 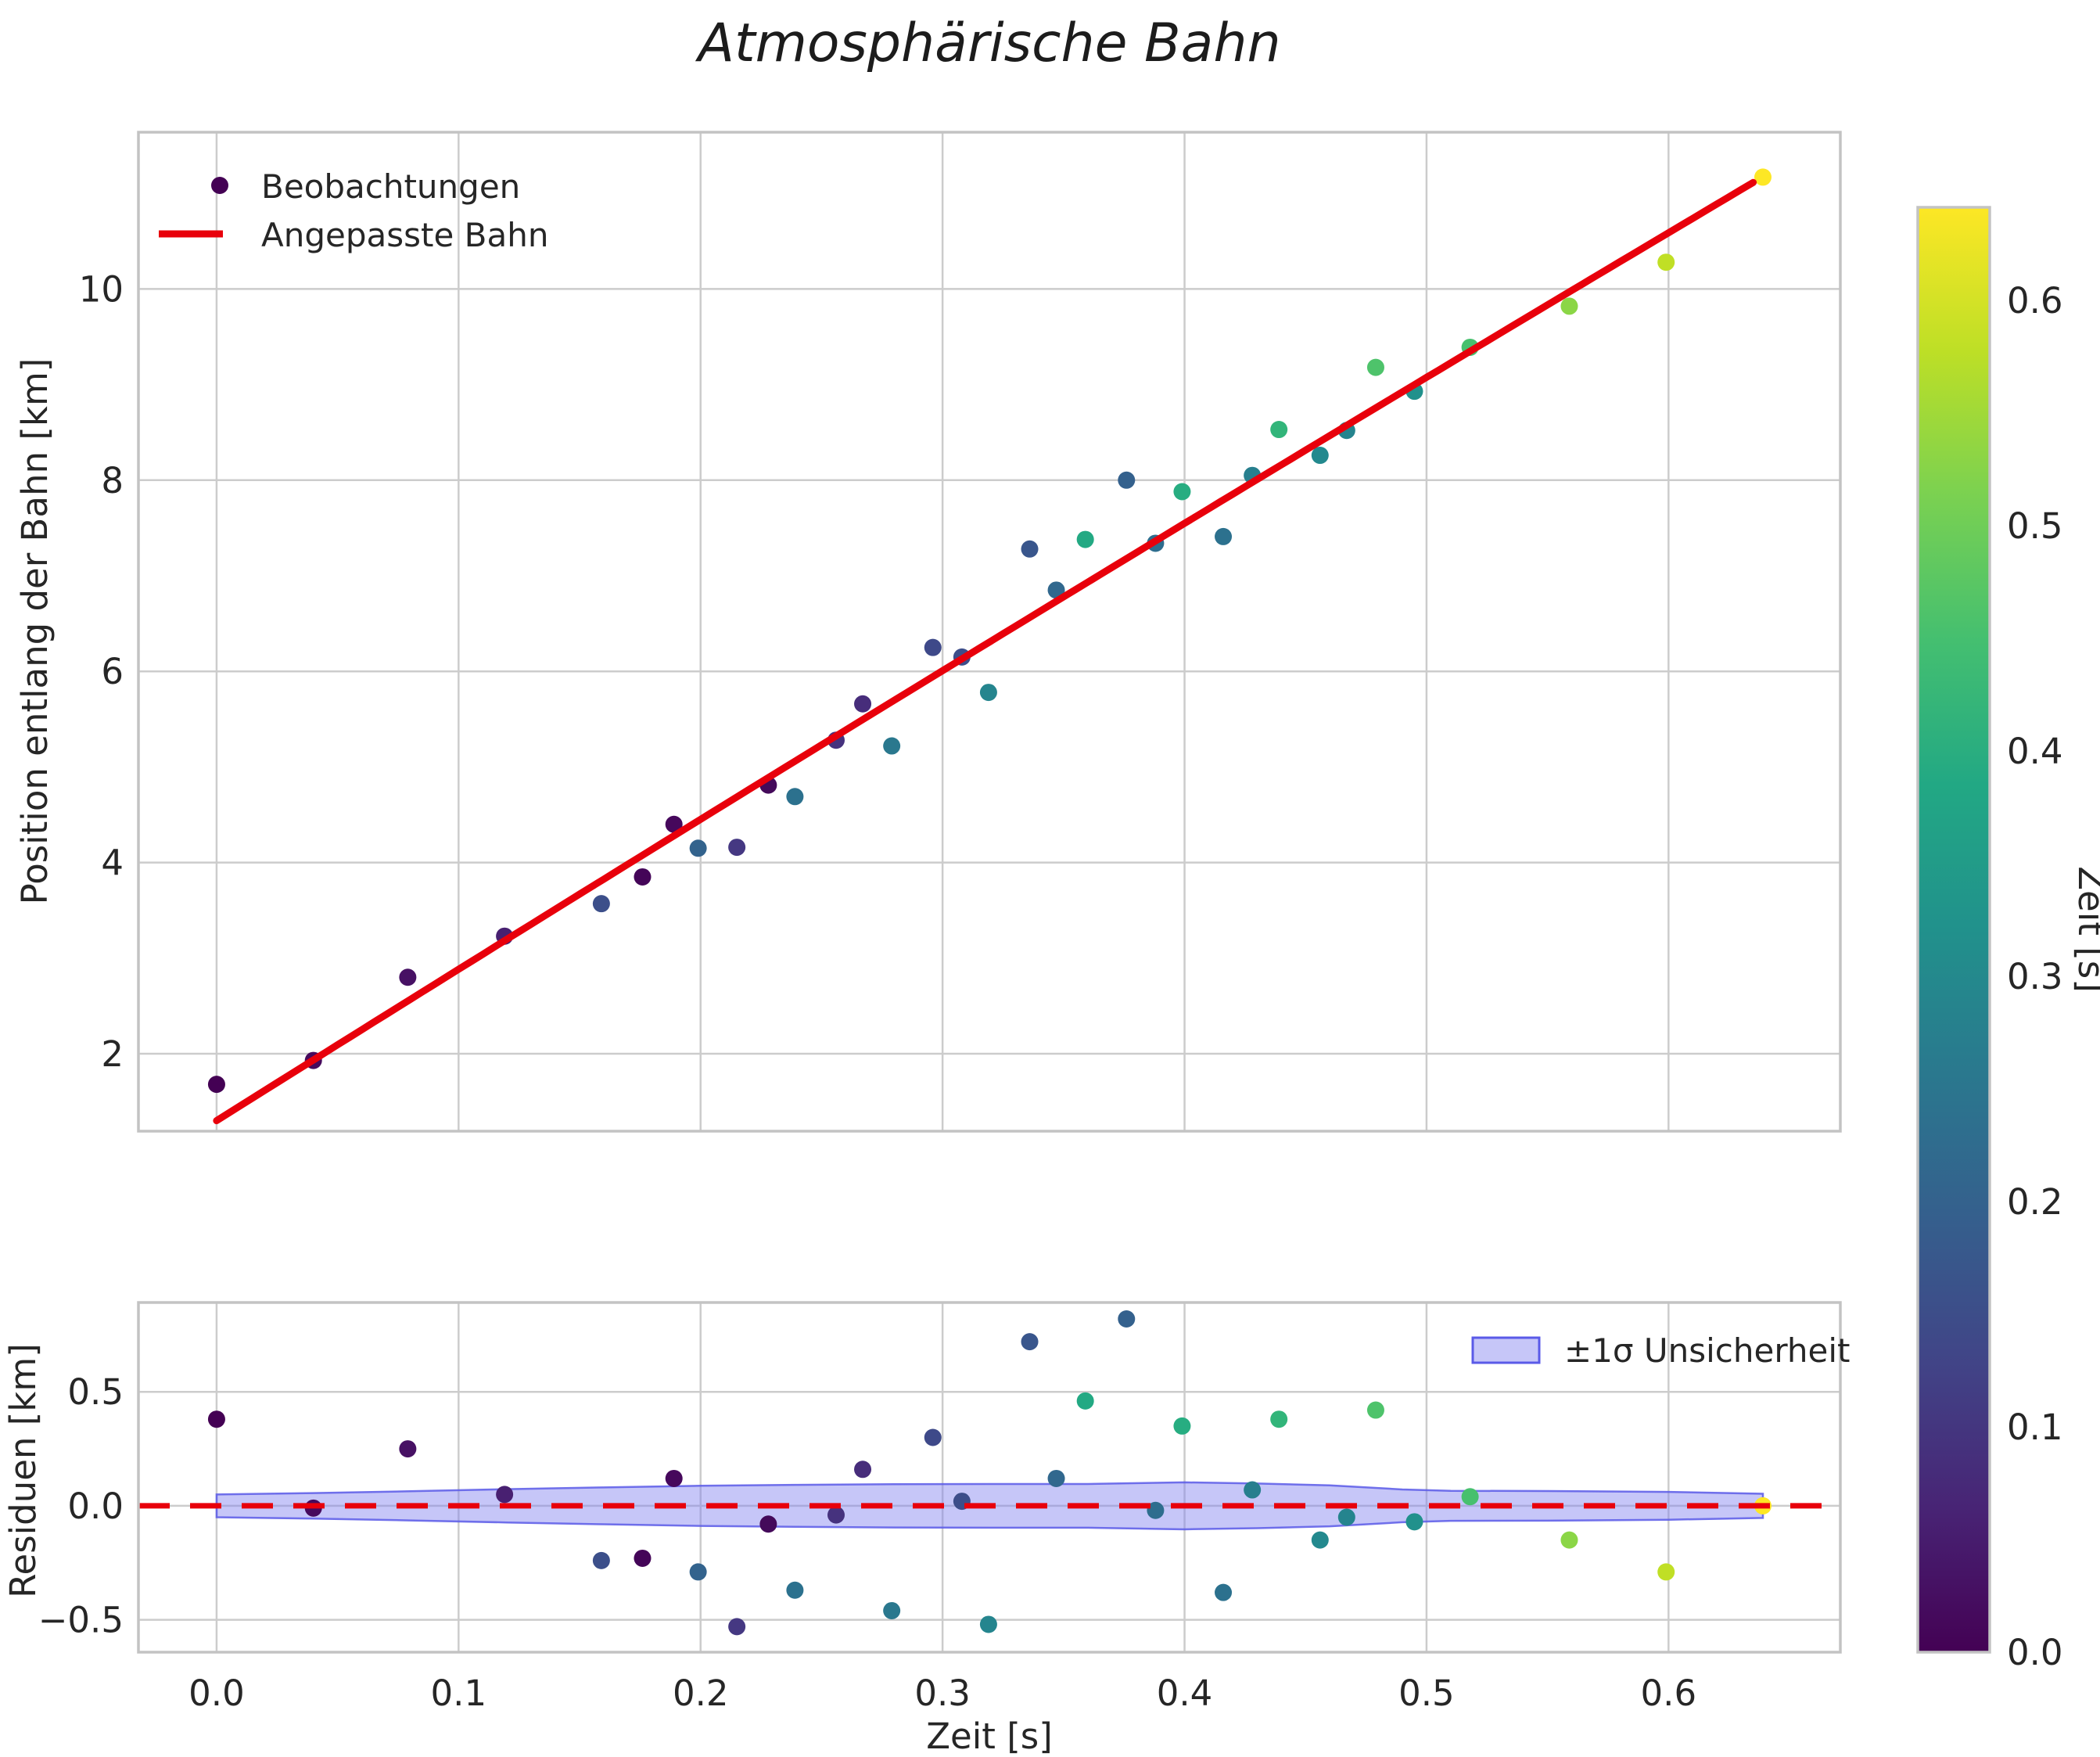 What do you see at coordinates (1426, 1694) in the screenshot?
I see `x-tick-label: 0.5` at bounding box center [1426, 1694].